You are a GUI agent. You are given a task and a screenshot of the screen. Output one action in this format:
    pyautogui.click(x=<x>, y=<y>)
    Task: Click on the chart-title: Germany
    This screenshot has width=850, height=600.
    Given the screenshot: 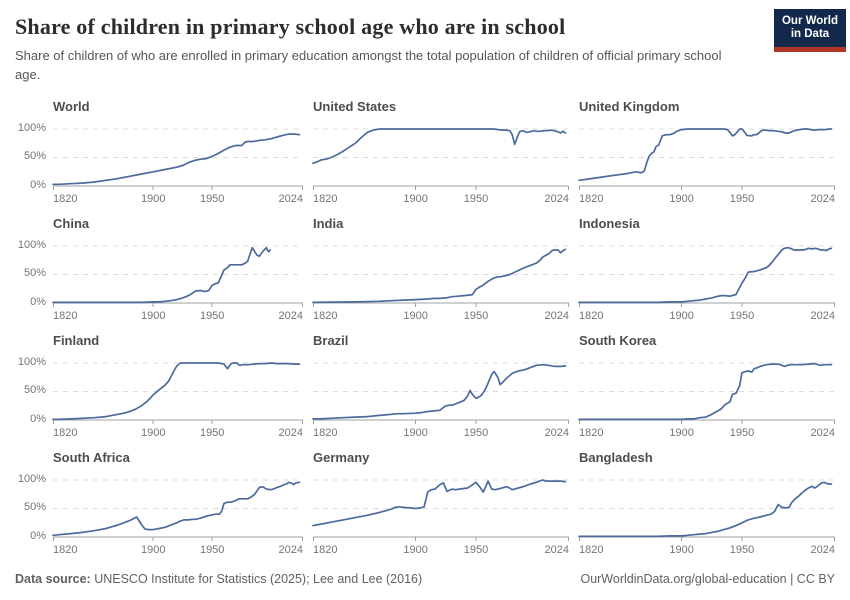 What is the action you would take?
    pyautogui.click(x=341, y=457)
    